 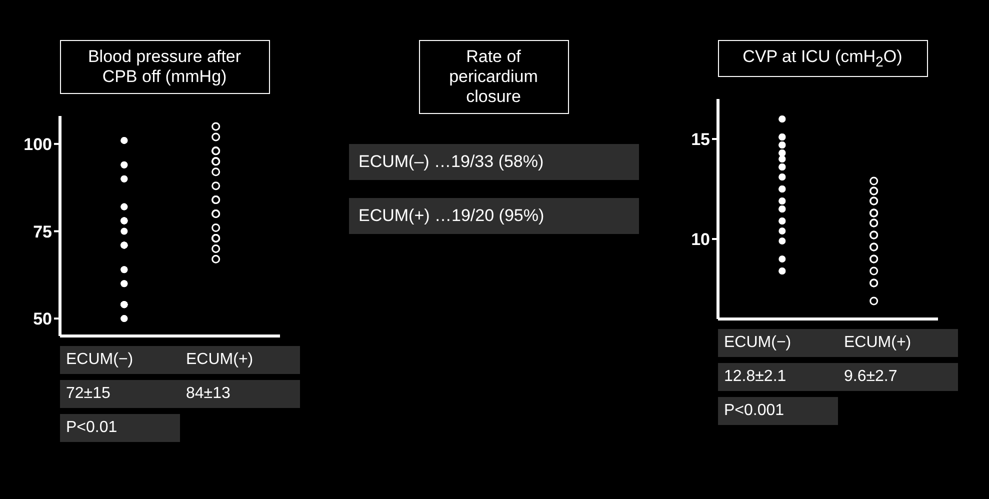 What do you see at coordinates (120, 428) in the screenshot?
I see `text: P<0.01` at bounding box center [120, 428].